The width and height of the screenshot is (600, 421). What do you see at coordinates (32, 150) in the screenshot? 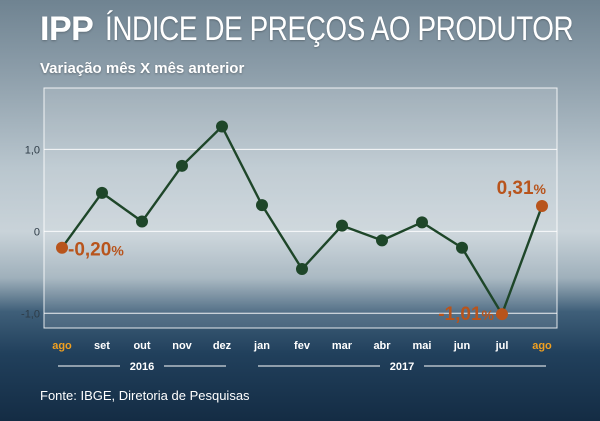
I see `y-tick-label: 1,0` at bounding box center [32, 150].